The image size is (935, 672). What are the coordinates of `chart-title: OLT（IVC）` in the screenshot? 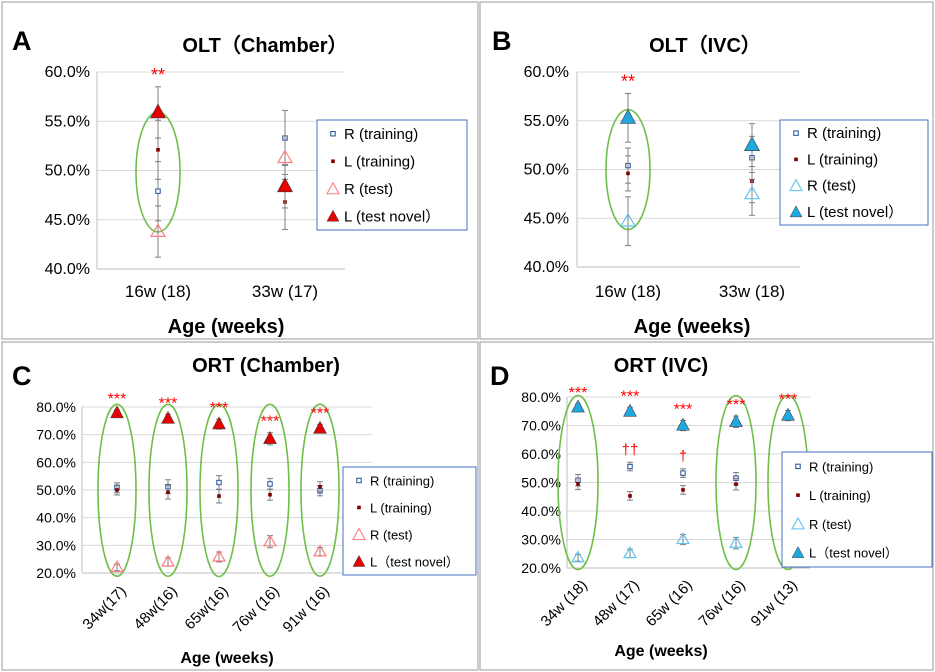 It's located at (705, 45).